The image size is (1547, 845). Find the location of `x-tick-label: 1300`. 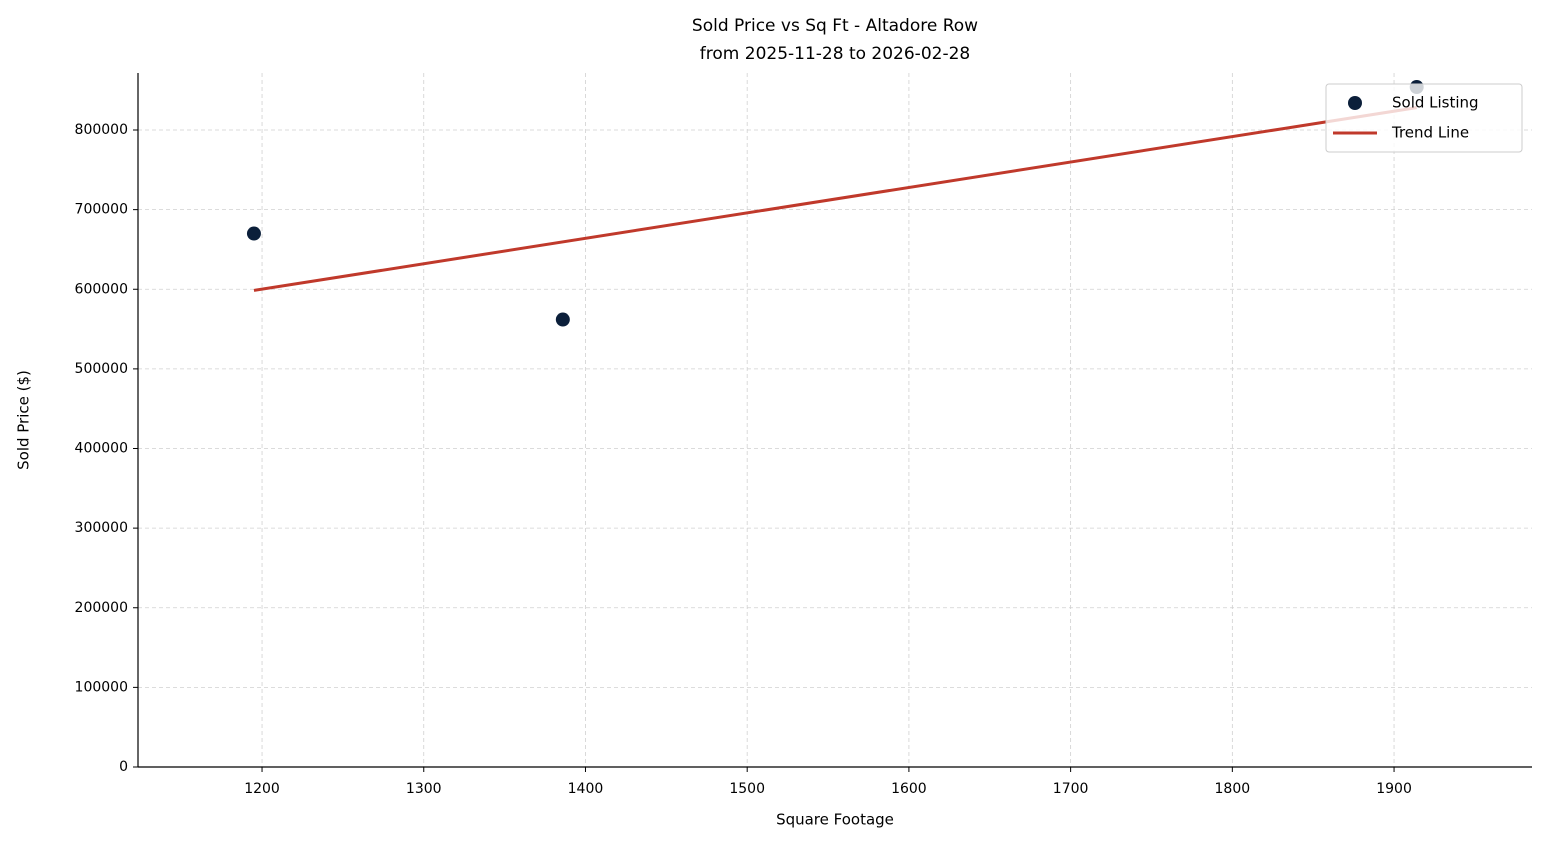

x-tick-label: 1300 is located at coordinates (424, 789).